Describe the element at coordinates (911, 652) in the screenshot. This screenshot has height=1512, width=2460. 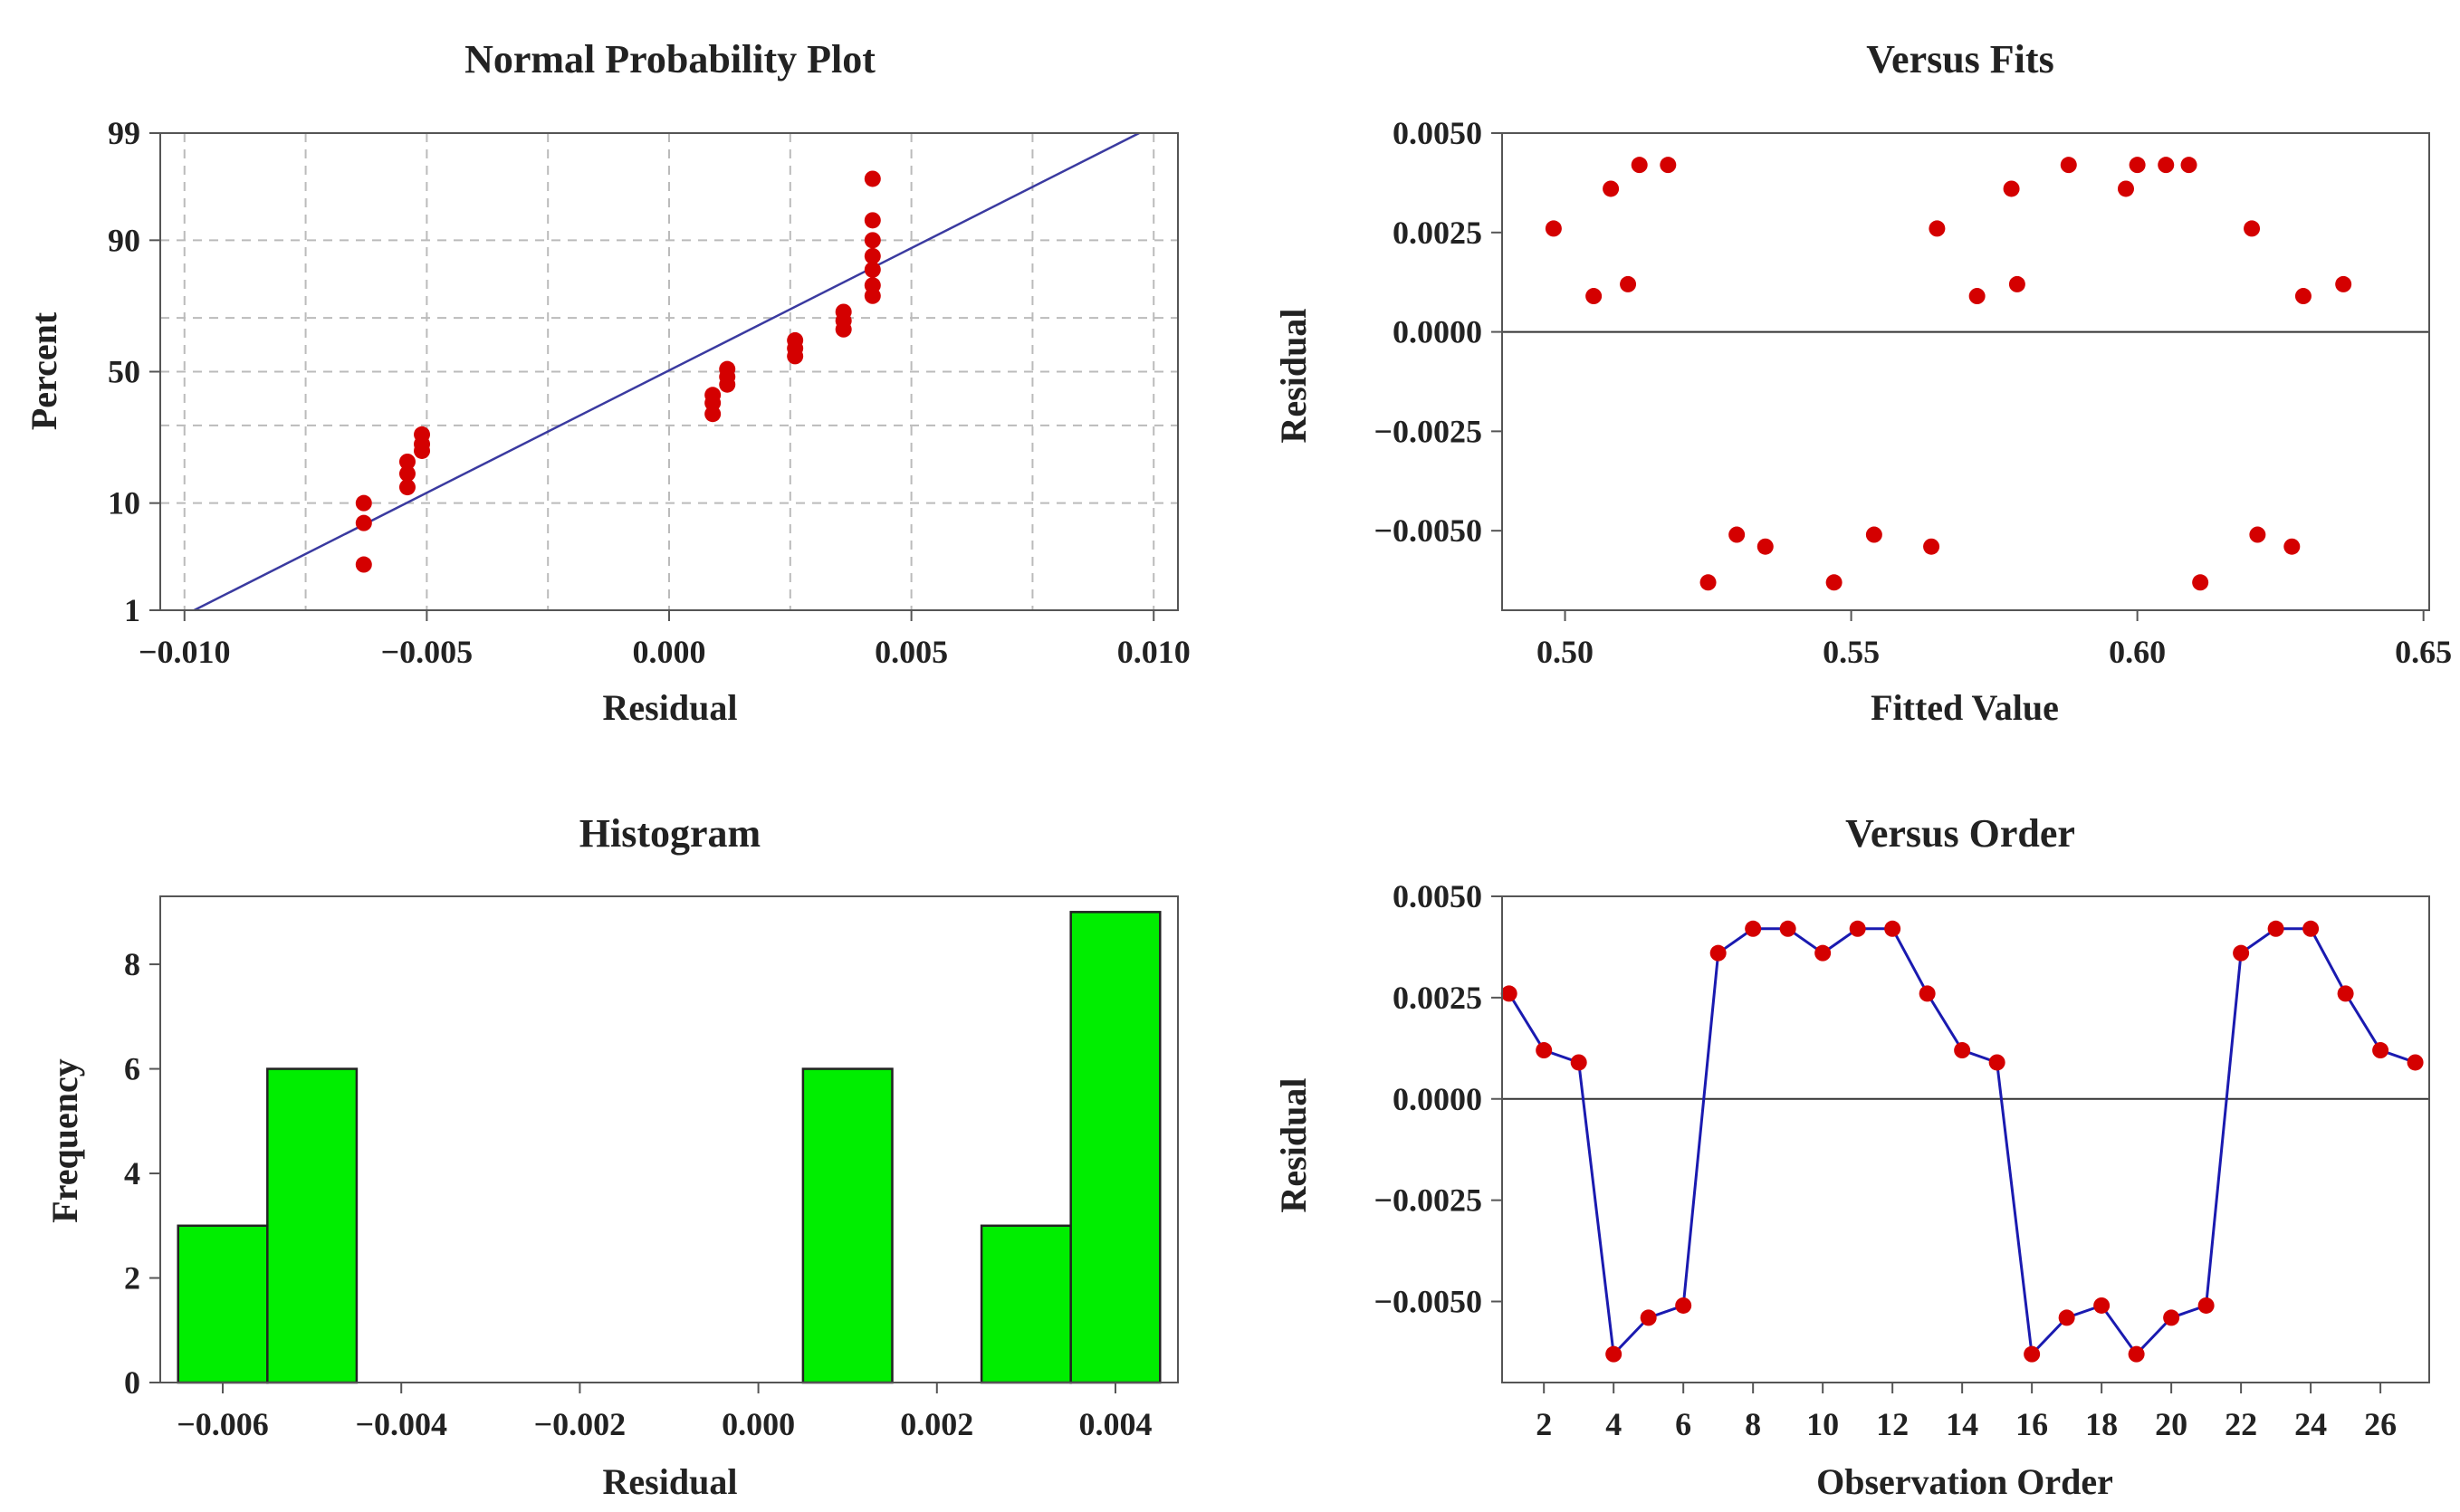
I see `prob-x-tick-label: 0.005` at that location.